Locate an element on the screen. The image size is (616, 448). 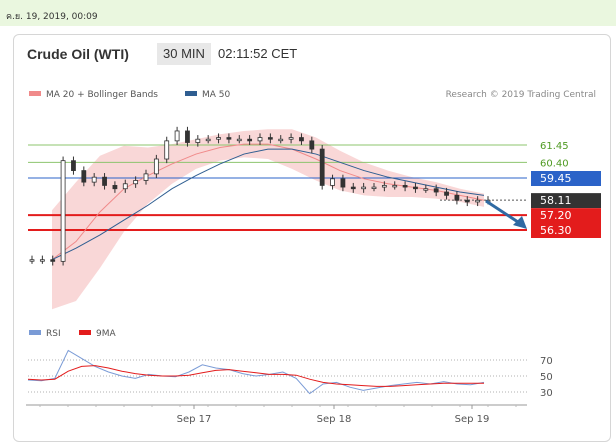
legend-ma50-label: MA 50 is located at coordinates (216, 95).